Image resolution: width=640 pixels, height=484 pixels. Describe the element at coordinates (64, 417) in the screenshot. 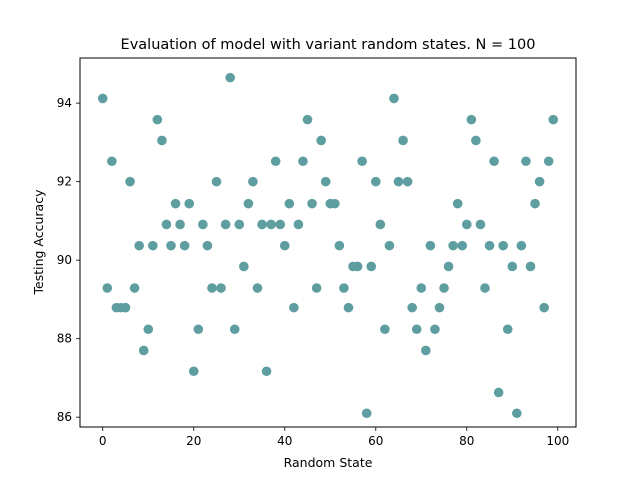

I see `y-tick-label: 86` at that location.